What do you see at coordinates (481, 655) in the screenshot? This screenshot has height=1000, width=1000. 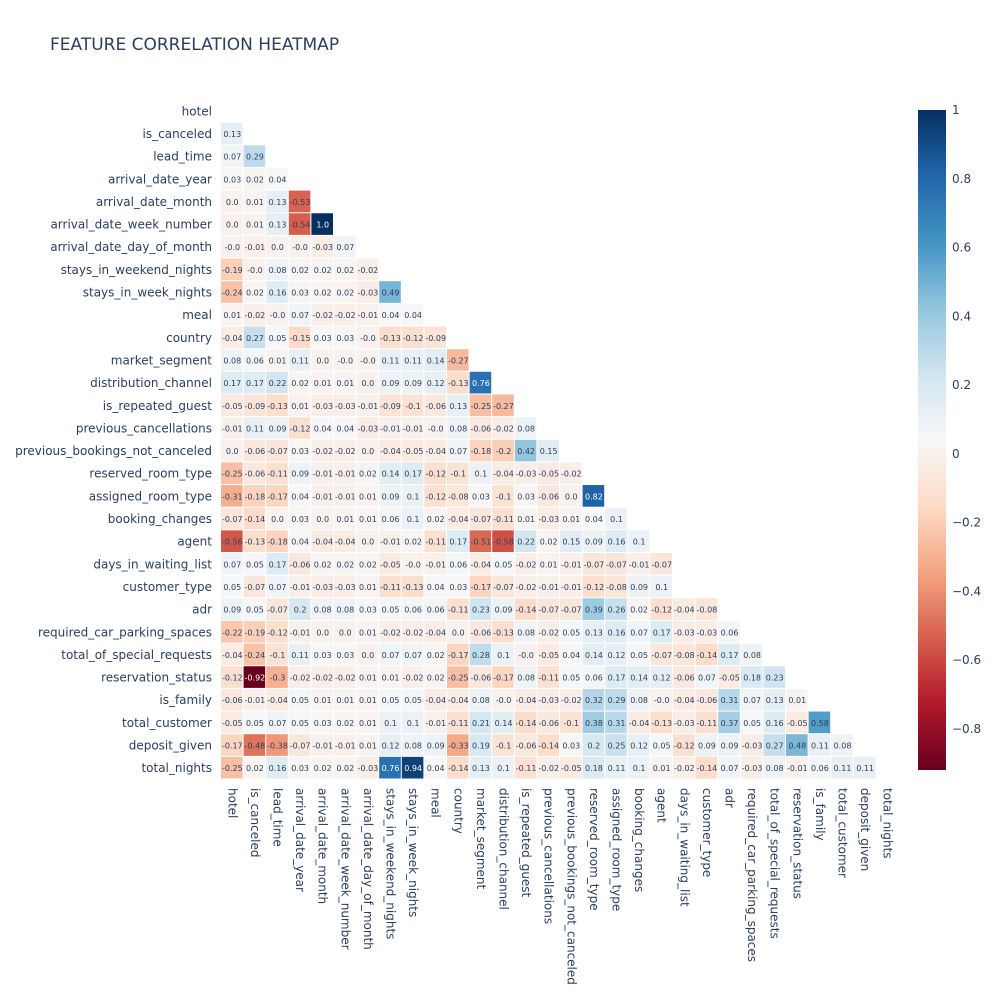 I see `cell-value-label: 0.28` at bounding box center [481, 655].